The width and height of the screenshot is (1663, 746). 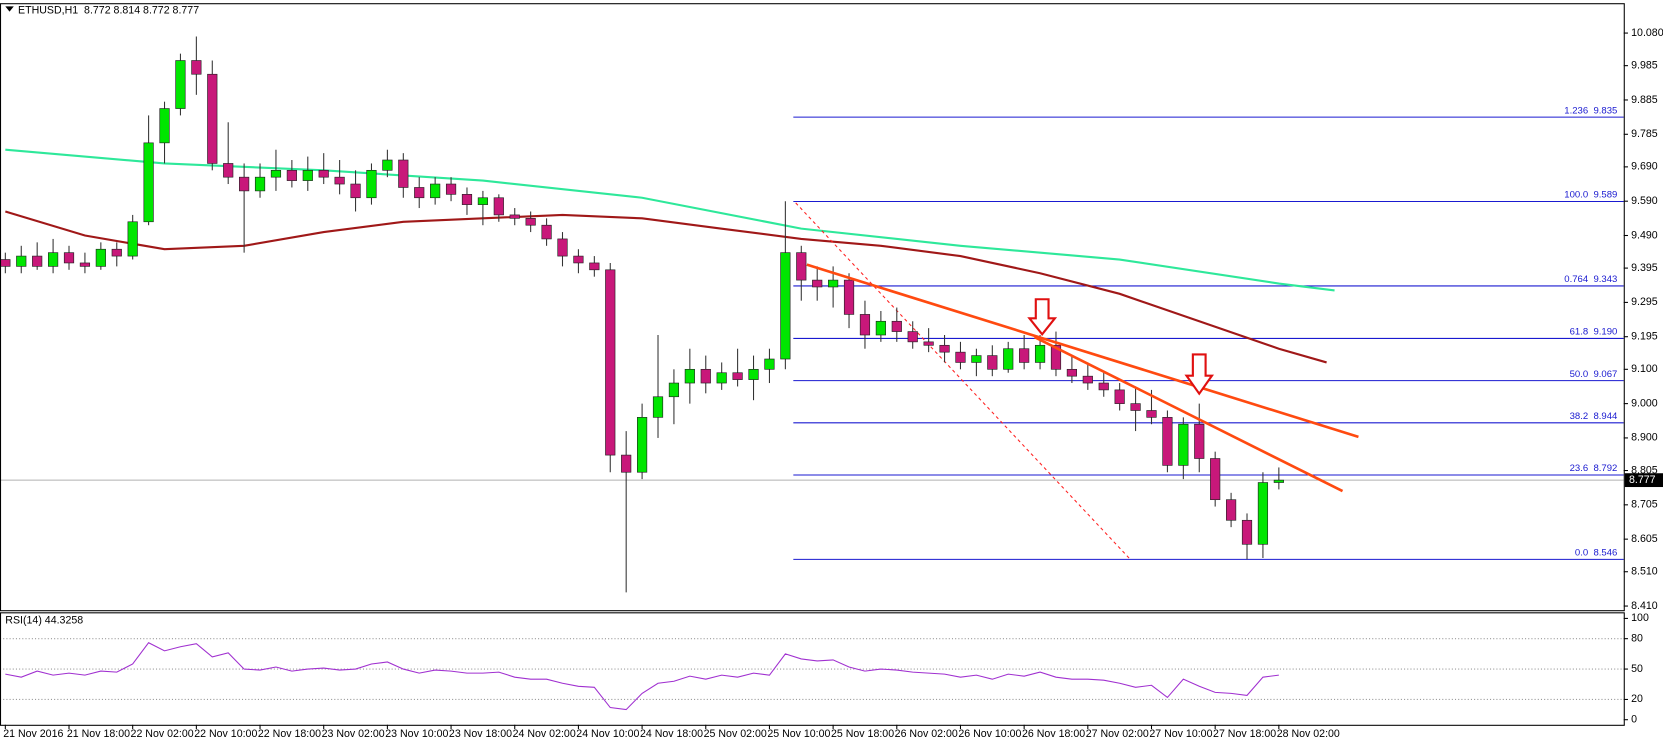 What do you see at coordinates (289, 734) in the screenshot?
I see `x-tick-label: 22 Nov 18:00` at bounding box center [289, 734].